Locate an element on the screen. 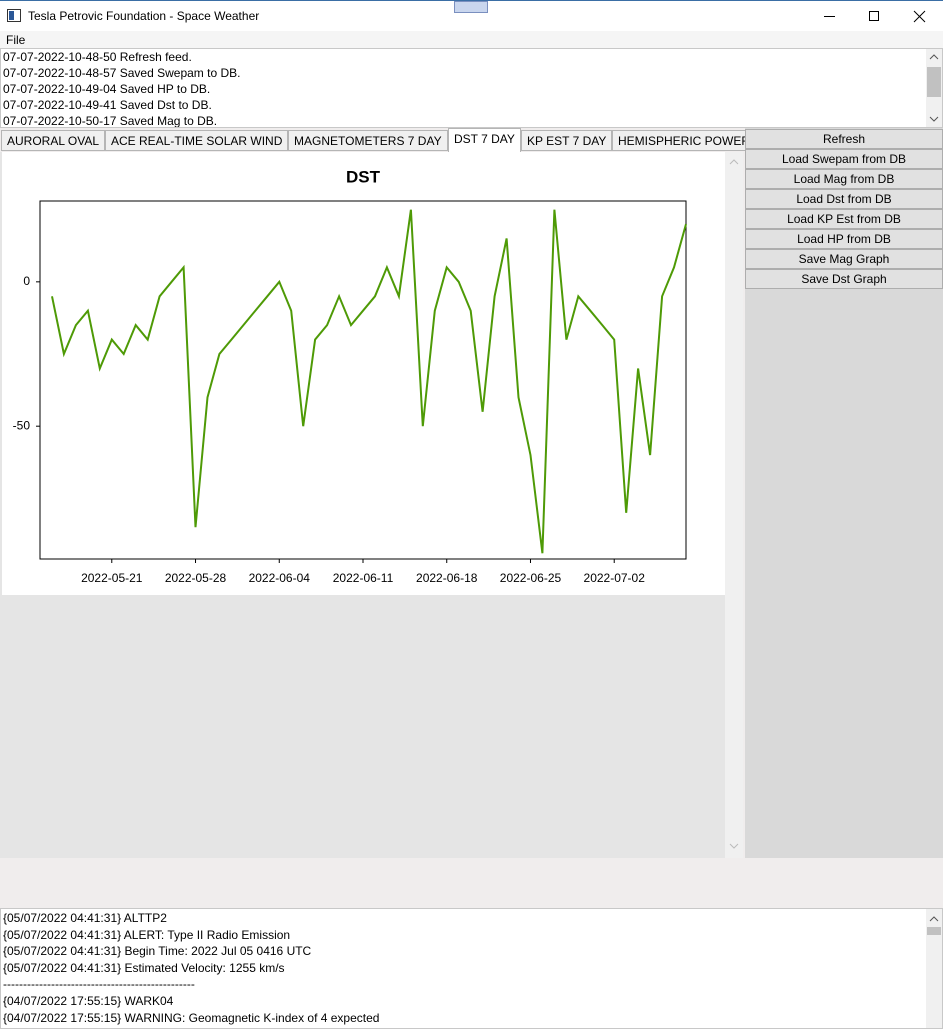 The image size is (943, 1029). alert-line: {04/07/2022 17:55:15} WARK04 is located at coordinates (88, 1001).